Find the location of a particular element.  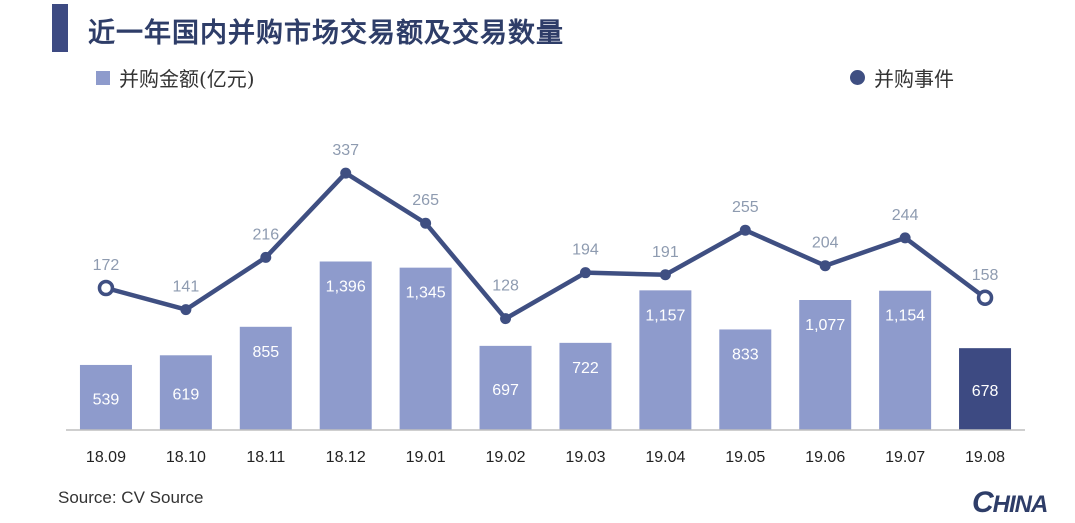

legend-item-bar: 并购金额(亿元) is located at coordinates (175, 77).